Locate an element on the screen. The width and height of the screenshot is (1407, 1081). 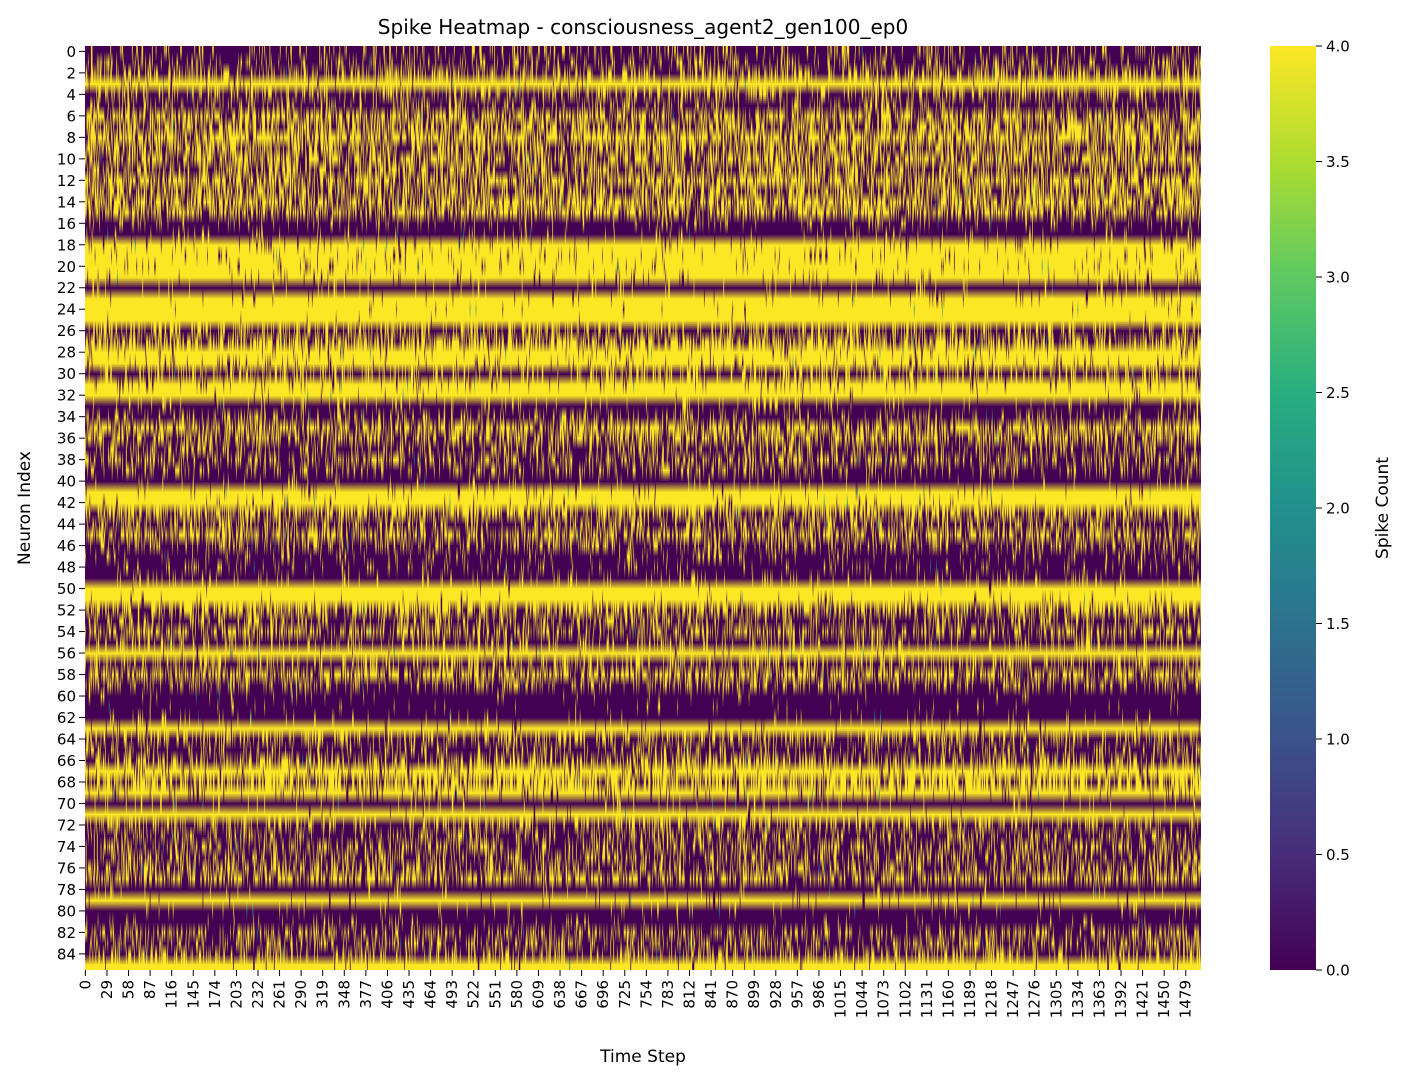
y-tick-label: 64 is located at coordinates (66, 740).